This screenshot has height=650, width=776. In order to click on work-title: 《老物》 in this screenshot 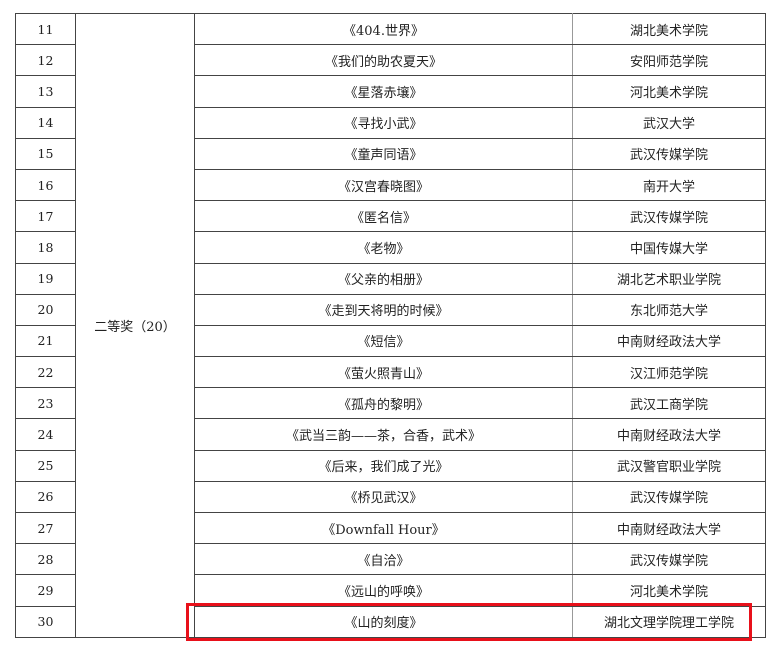, I will do `click(383, 247)`.